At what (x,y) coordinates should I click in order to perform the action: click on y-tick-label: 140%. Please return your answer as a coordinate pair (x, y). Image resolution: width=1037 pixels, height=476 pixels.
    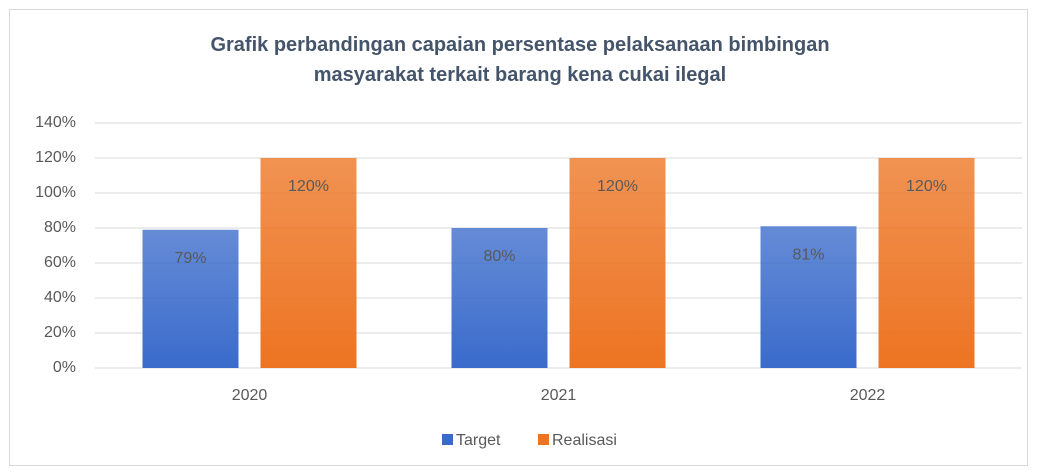
    Looking at the image, I should click on (55, 122).